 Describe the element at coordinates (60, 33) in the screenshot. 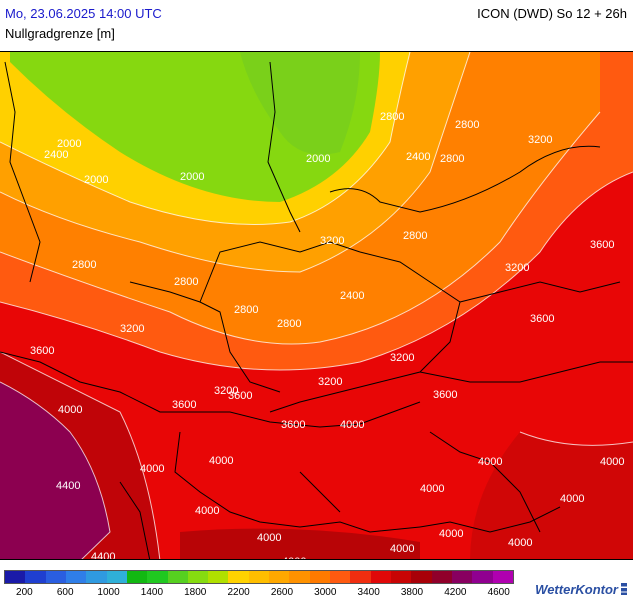

I see `parameter-title: Nullgradgrenze [m]` at that location.